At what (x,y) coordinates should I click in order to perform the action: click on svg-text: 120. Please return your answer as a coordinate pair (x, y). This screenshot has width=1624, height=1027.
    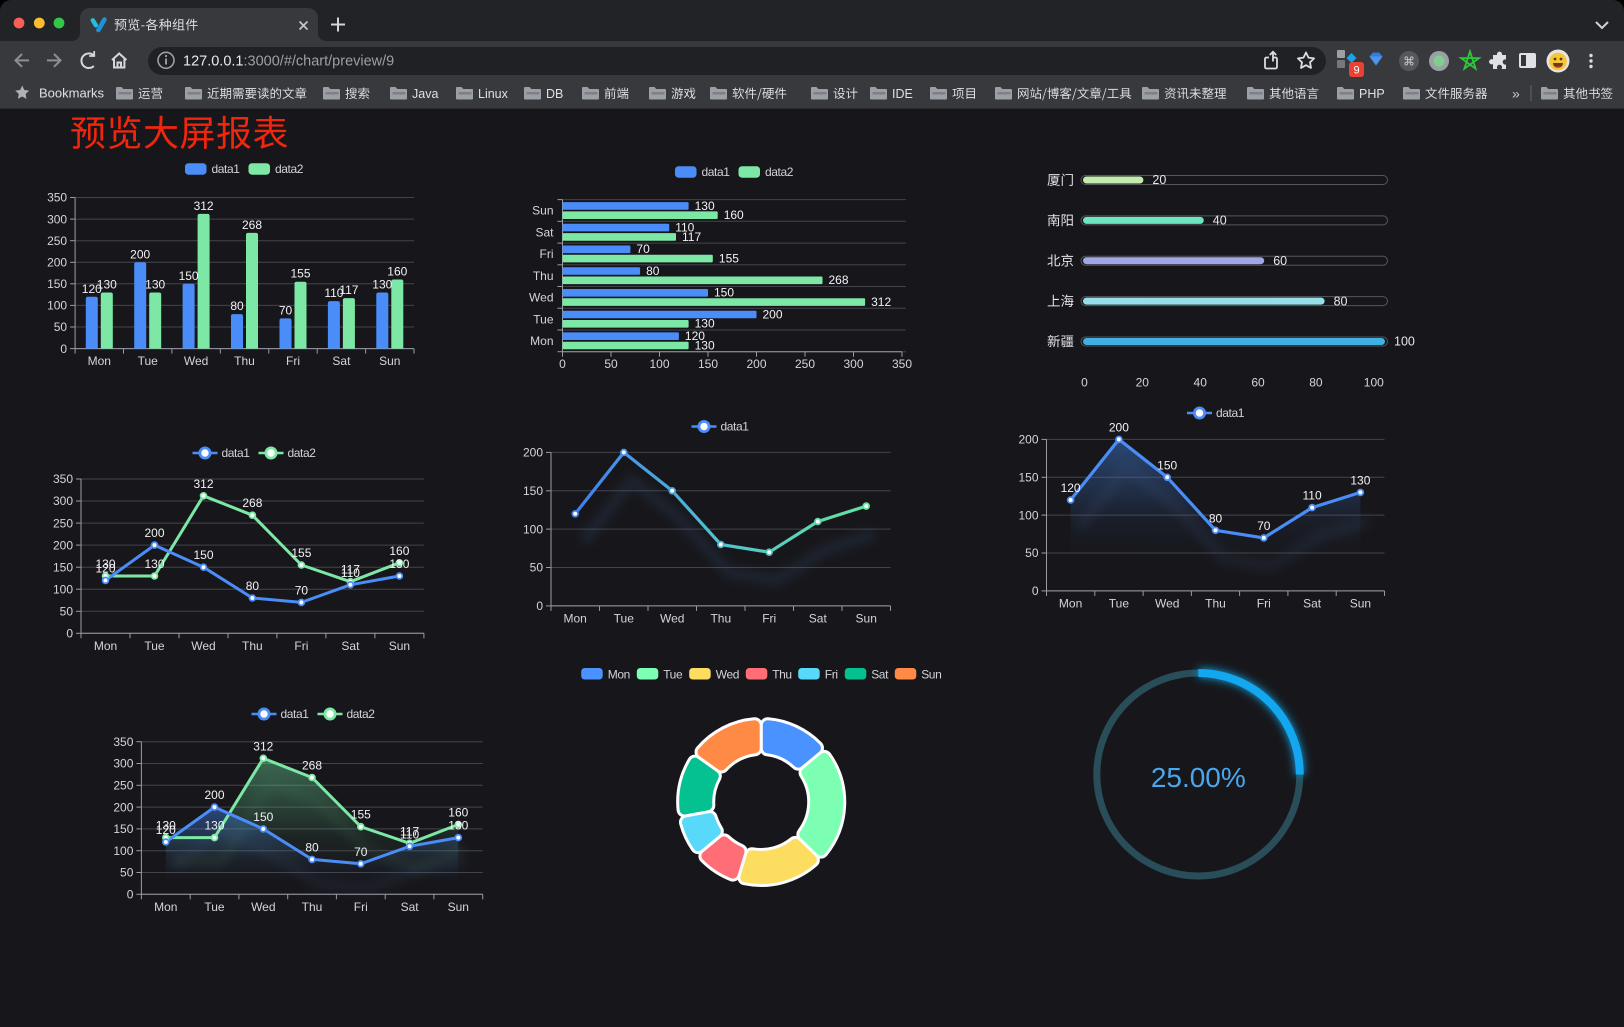
    Looking at the image, I should click on (105, 568).